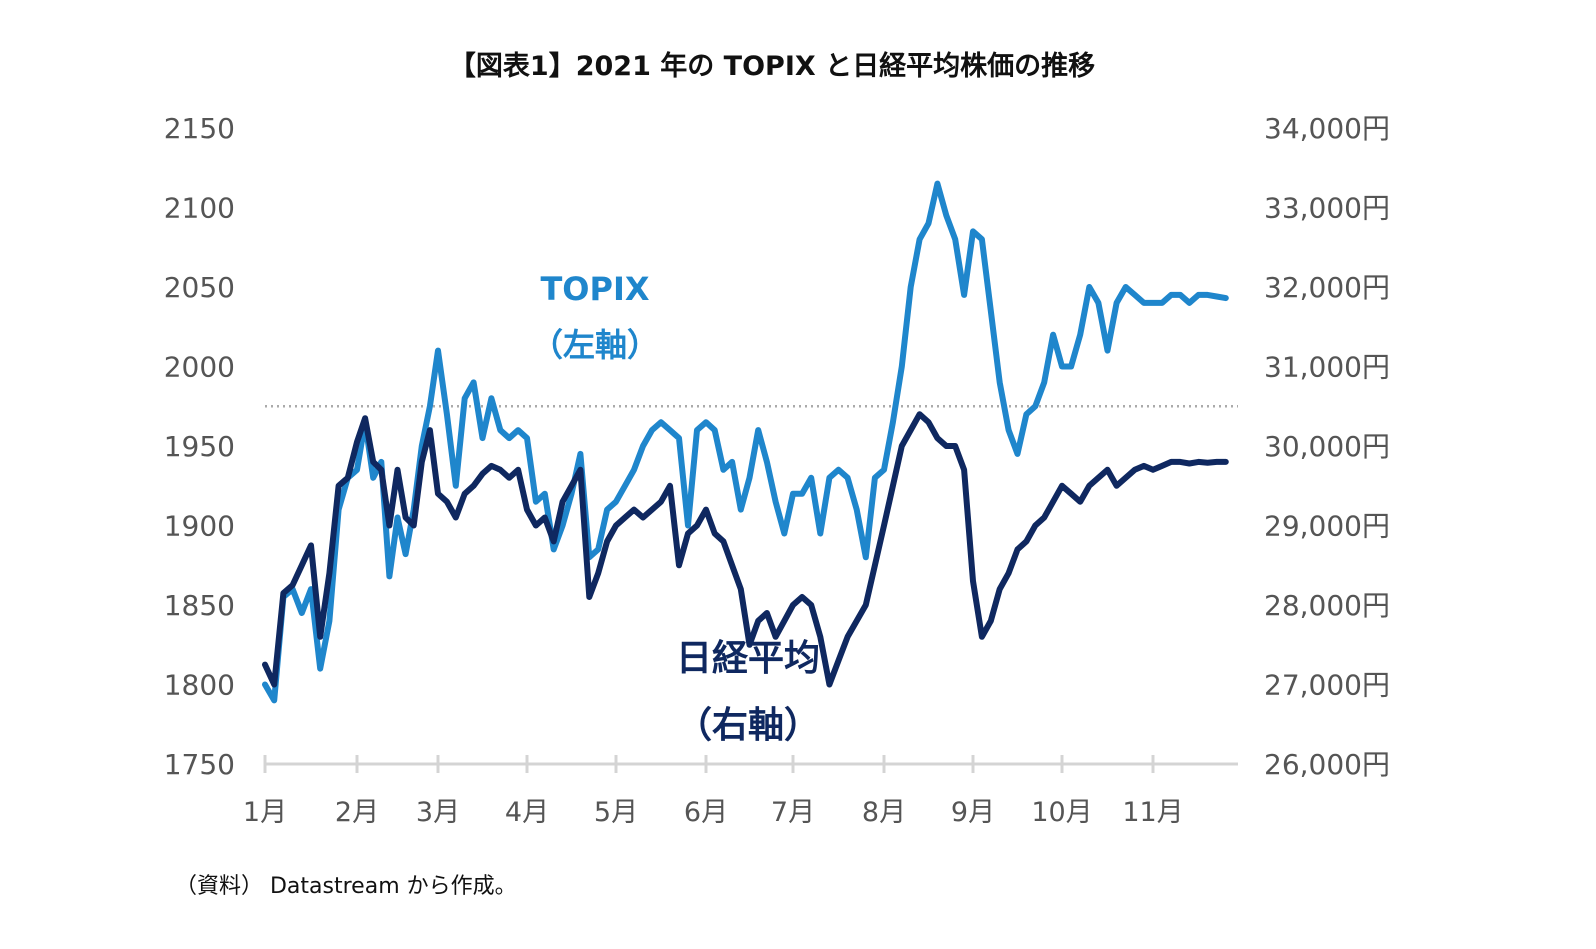 This screenshot has height=949, width=1596. What do you see at coordinates (199, 208) in the screenshot?
I see `y-left-tick-label: 2100` at bounding box center [199, 208].